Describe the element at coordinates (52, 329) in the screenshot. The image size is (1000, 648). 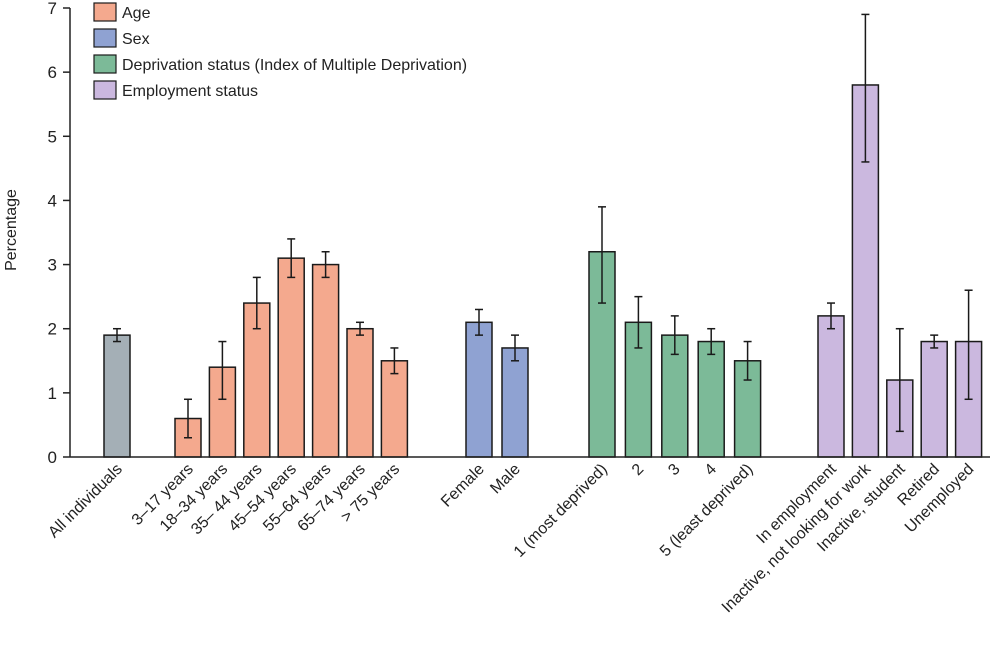
I see `y-tick-label: 2` at that location.